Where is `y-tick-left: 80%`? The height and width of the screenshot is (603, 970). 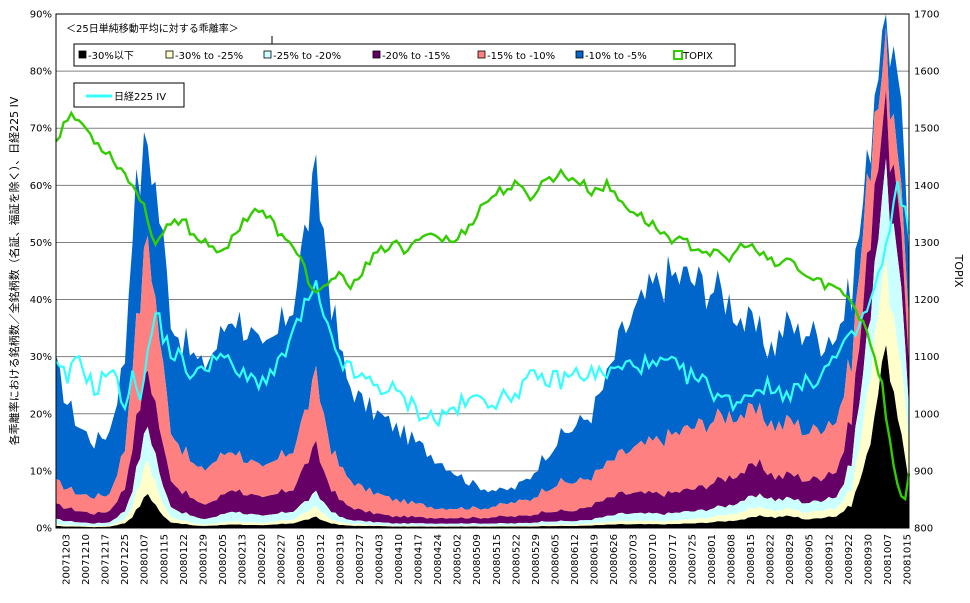
y-tick-left: 80% is located at coordinates (41, 72).